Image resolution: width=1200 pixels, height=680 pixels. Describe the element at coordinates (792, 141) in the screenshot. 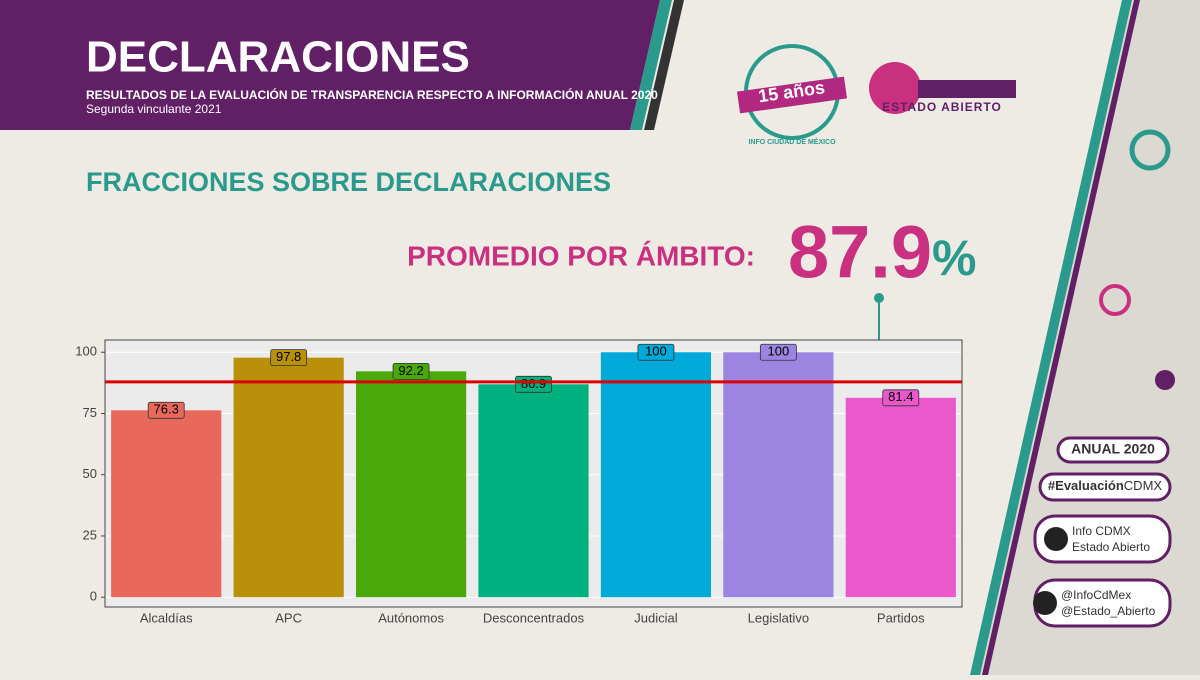

I see `logo-ring-text: INFO CIUDAD DE MÉXICO` at that location.